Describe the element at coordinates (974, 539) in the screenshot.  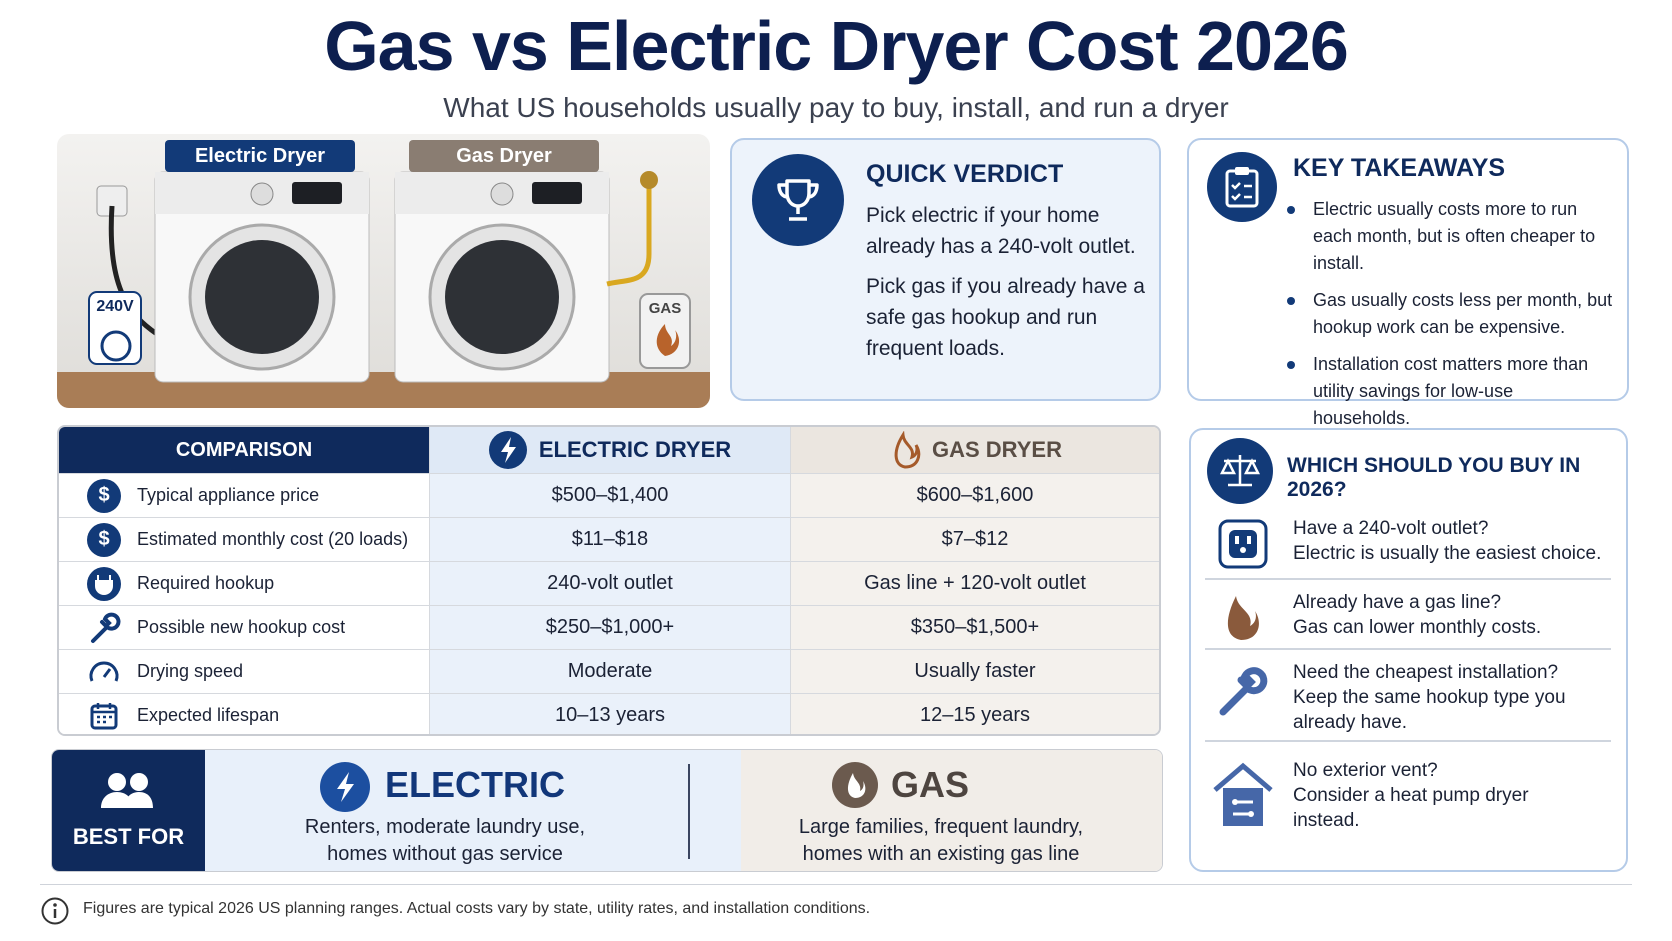
I see `gas-cell: $7–$12` at that location.